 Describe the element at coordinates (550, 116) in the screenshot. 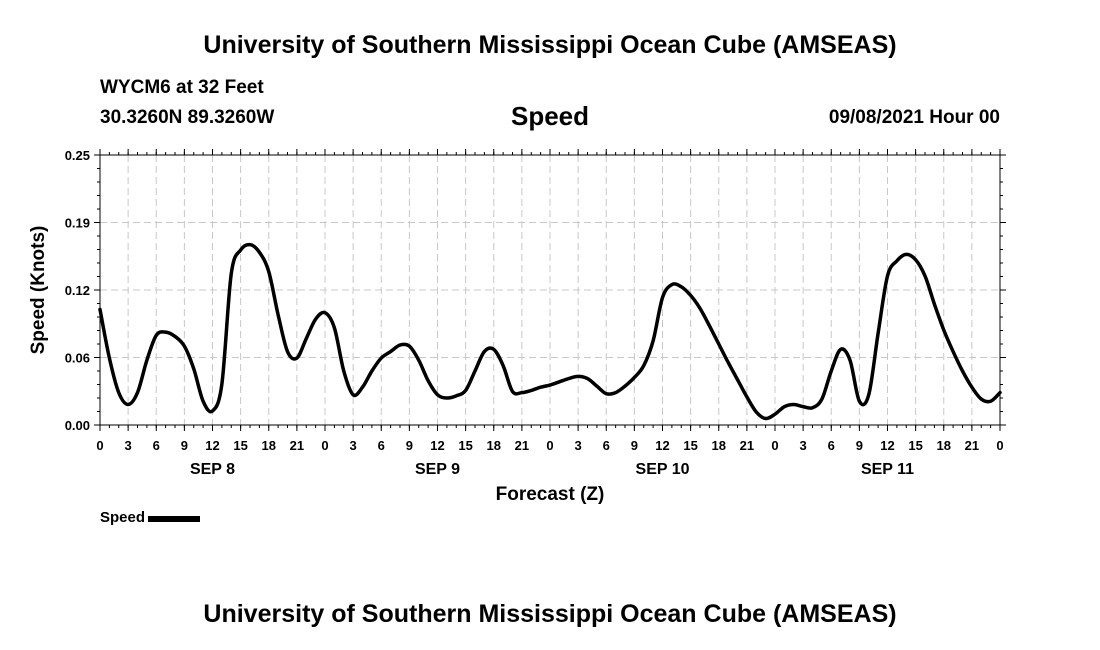

I see `chart-title: Speed` at that location.